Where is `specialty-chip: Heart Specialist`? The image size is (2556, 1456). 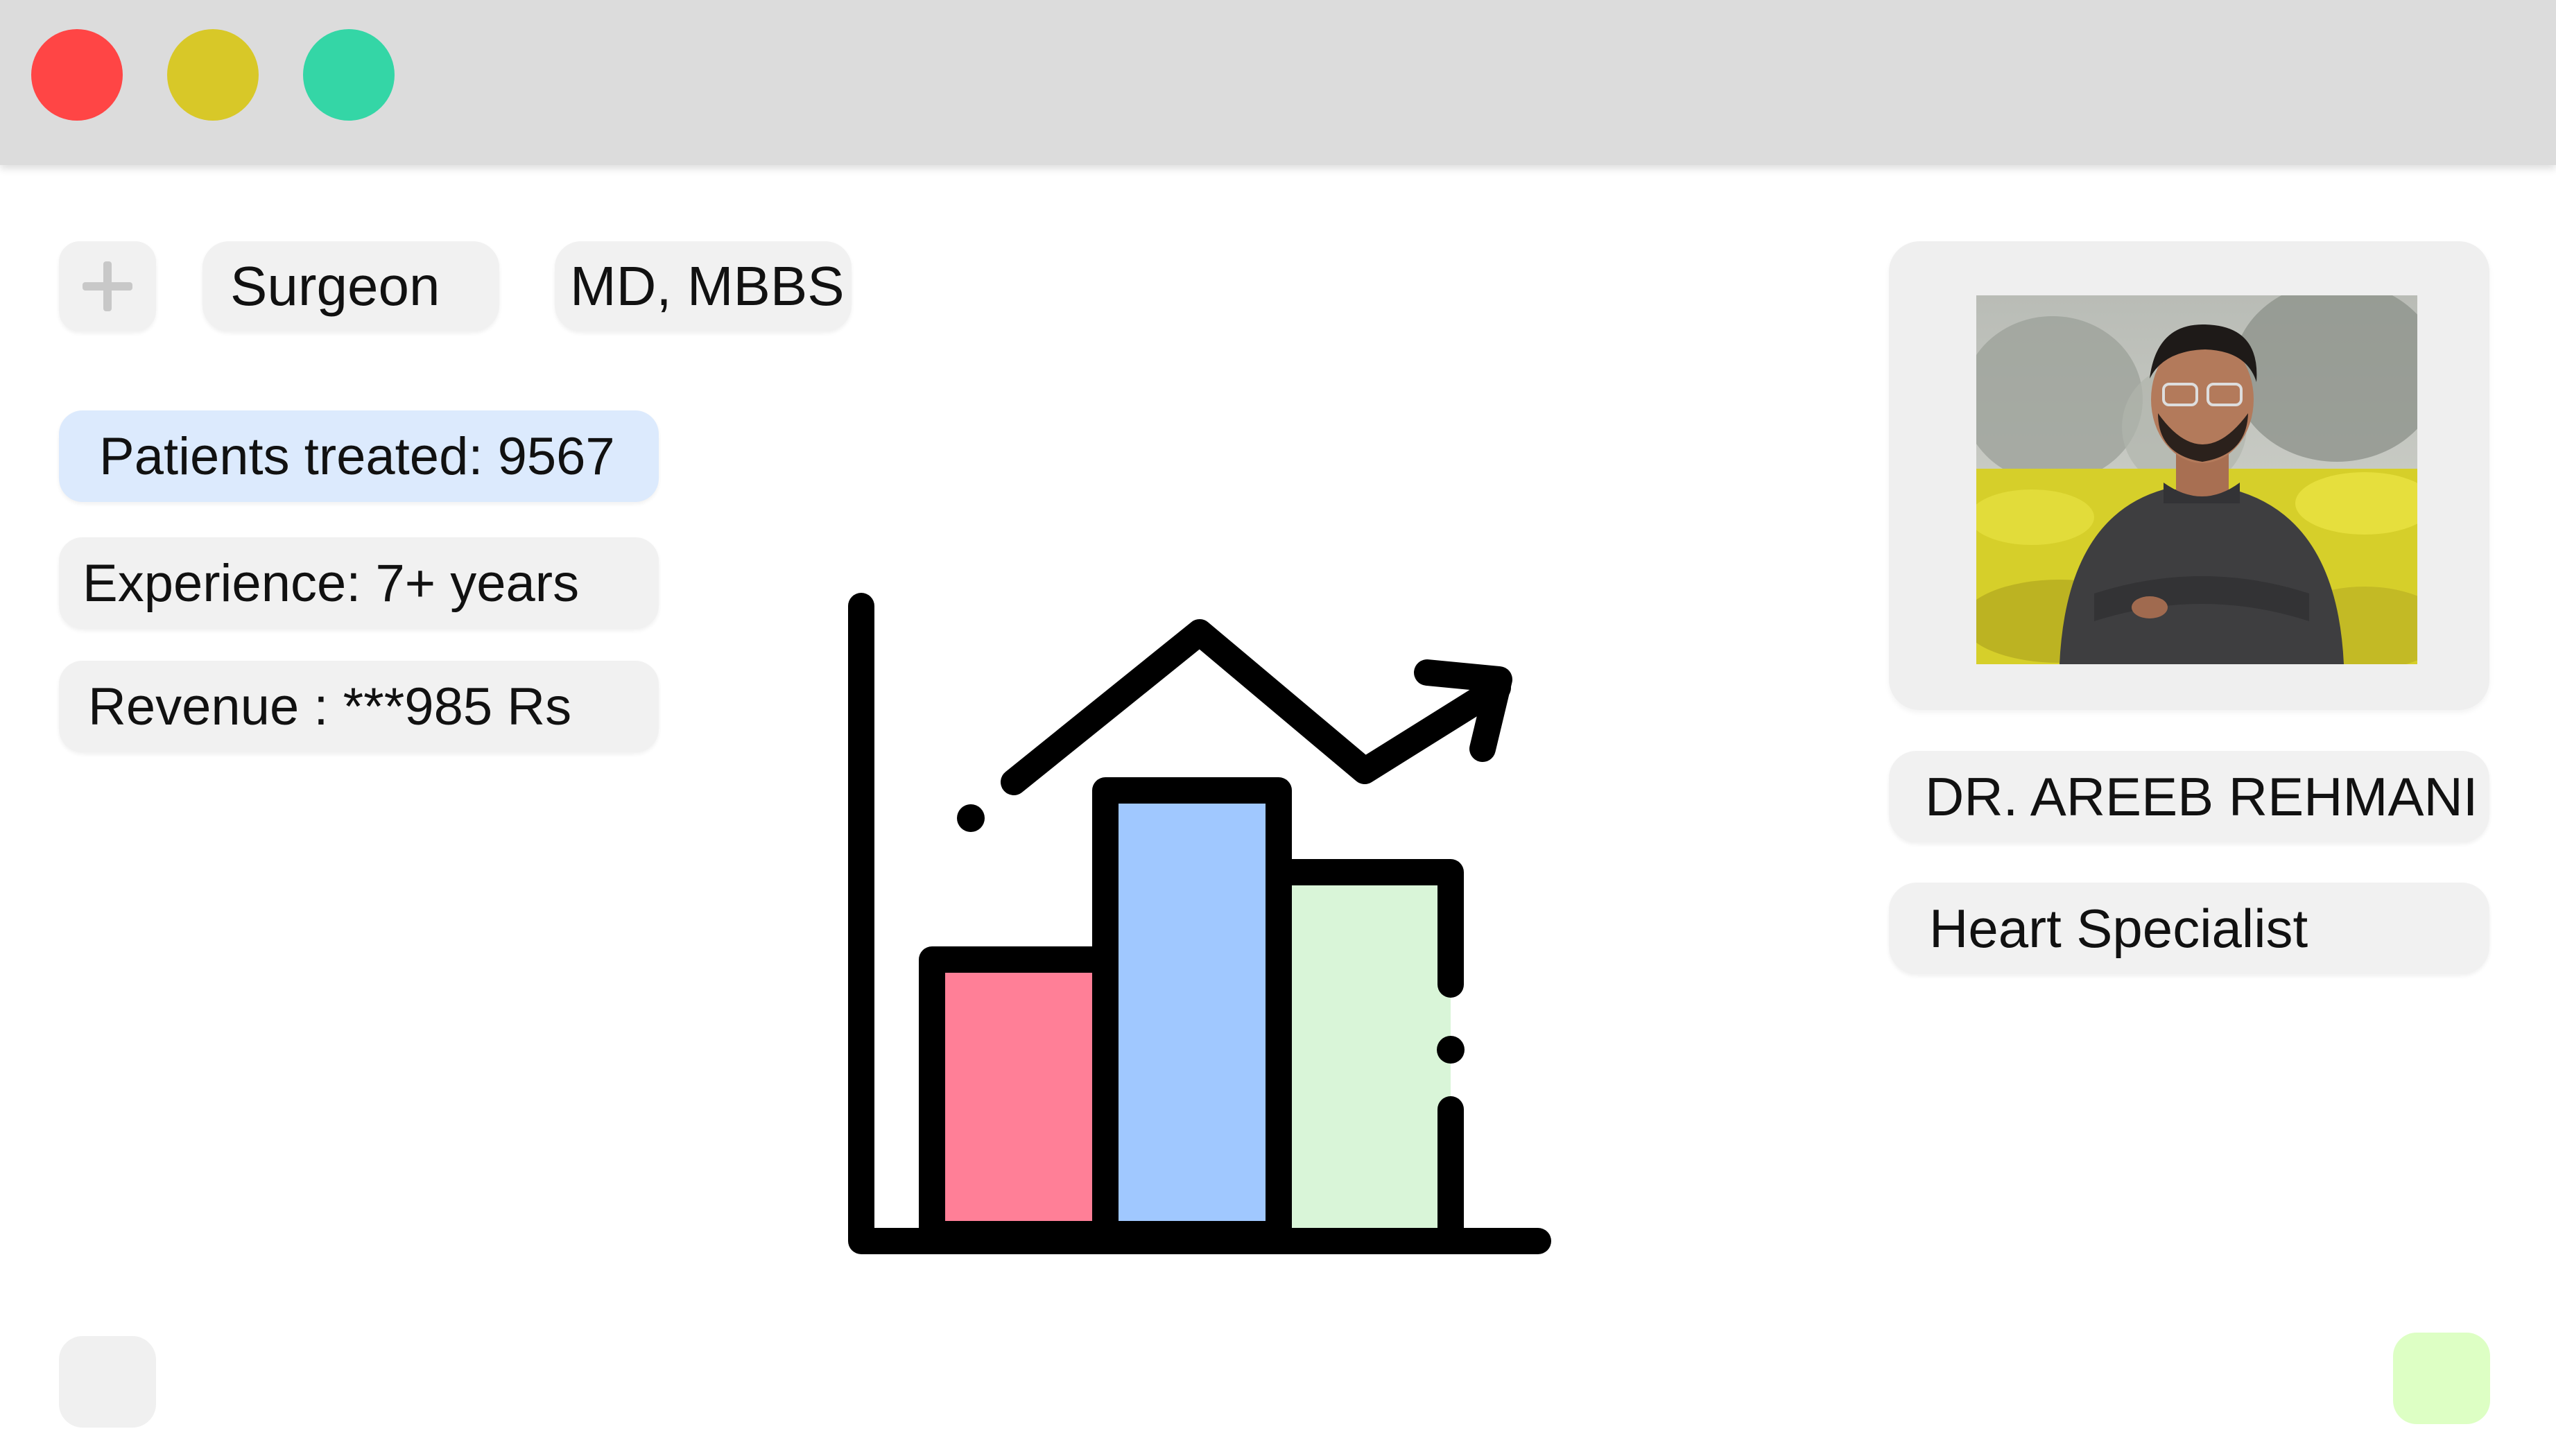 specialty-chip: Heart Specialist is located at coordinates (2189, 929).